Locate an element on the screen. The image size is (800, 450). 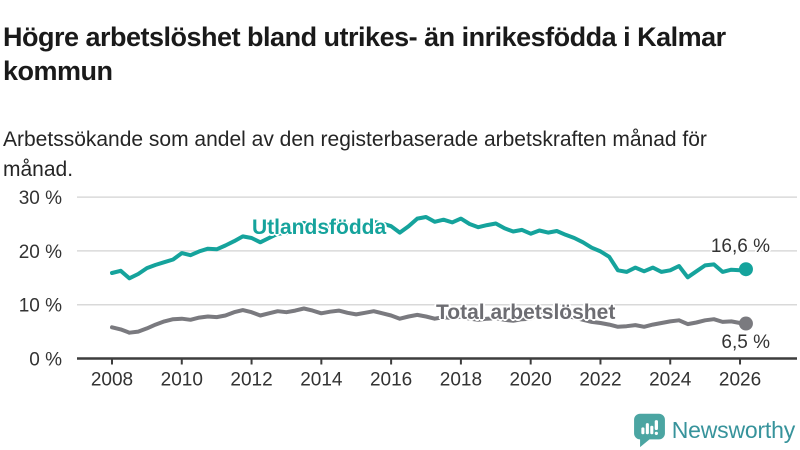
series-label-utlandsfodda: Utlandsfödda is located at coordinates (319, 227).